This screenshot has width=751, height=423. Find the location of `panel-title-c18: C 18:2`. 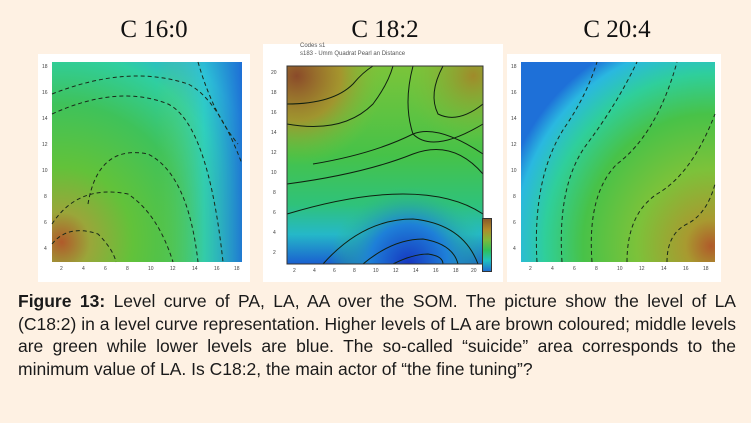

panel-title-c18: C 18:2 is located at coordinates (385, 29).